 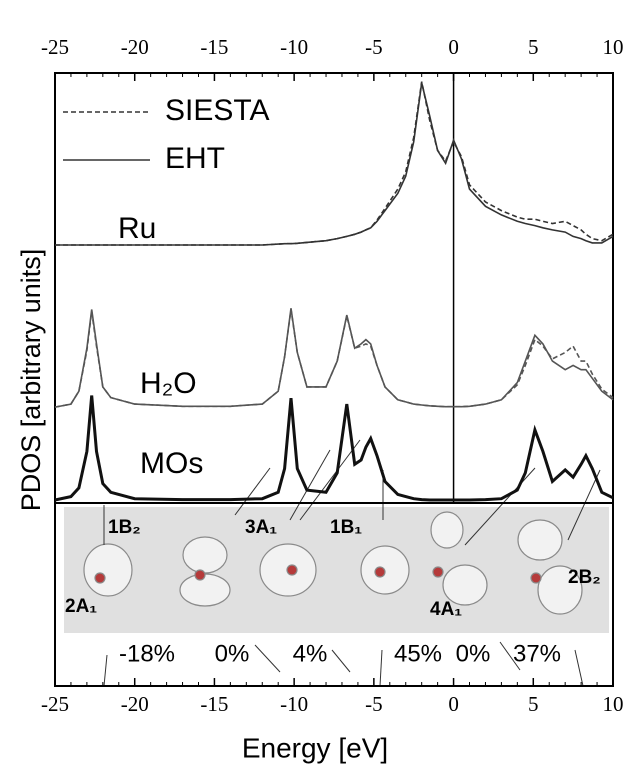 I want to click on y-axis-title: PDOS [arbitrary units], so click(x=31, y=380).